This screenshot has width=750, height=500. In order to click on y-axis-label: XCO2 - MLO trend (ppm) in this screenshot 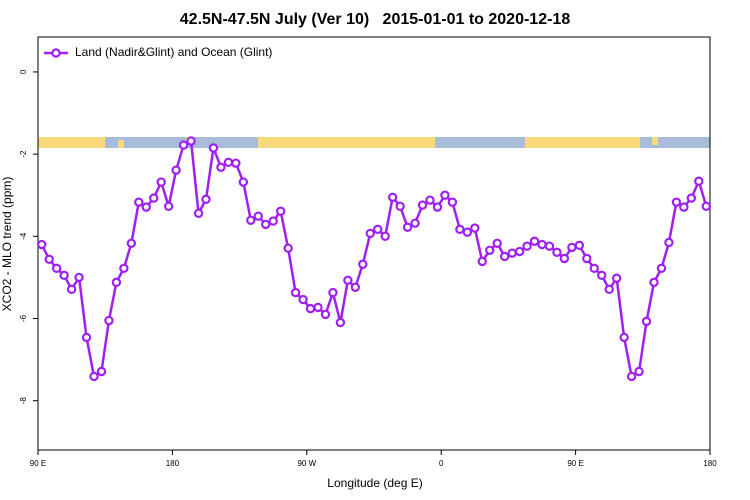, I will do `click(7, 244)`.